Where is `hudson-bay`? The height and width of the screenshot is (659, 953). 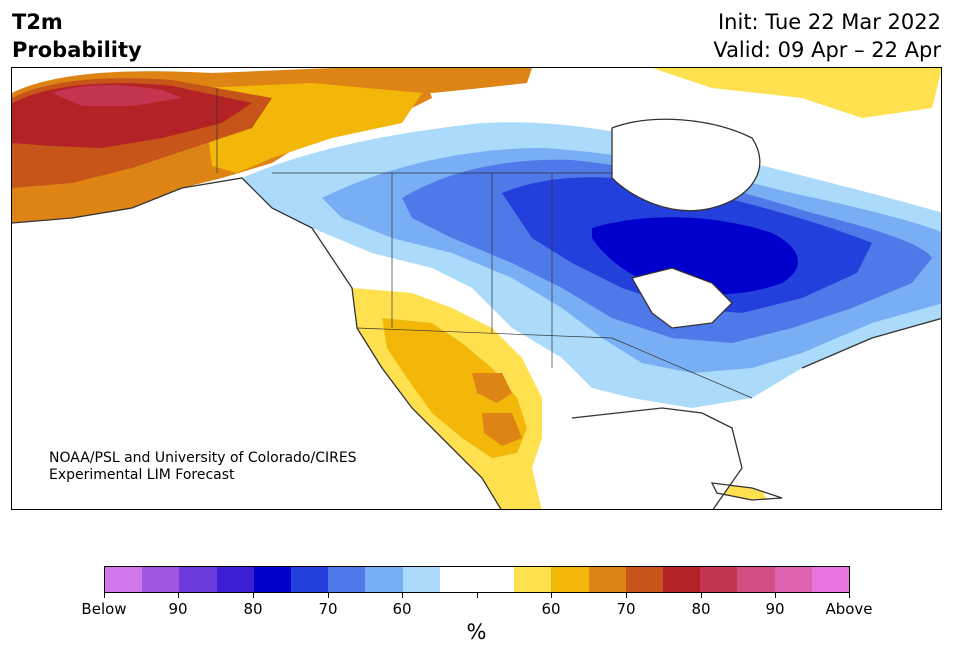
hudson-bay is located at coordinates (686, 165).